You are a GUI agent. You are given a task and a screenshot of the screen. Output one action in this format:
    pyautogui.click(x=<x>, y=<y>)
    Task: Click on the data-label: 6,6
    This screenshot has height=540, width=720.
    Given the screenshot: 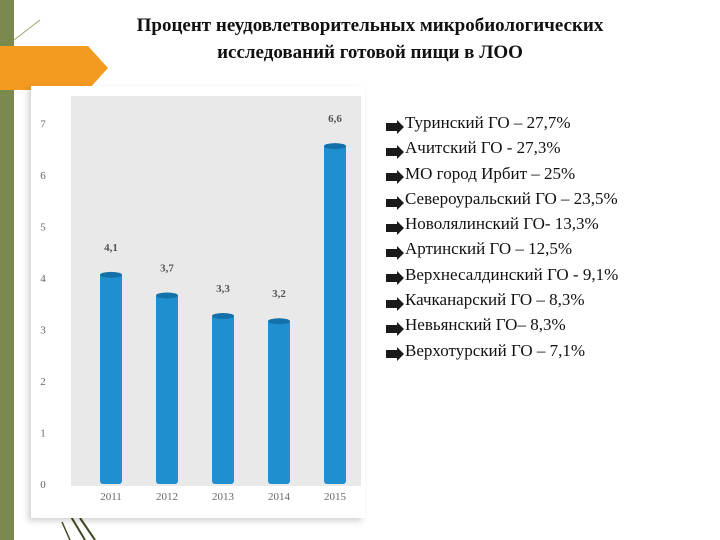 What is the action you would take?
    pyautogui.click(x=335, y=119)
    